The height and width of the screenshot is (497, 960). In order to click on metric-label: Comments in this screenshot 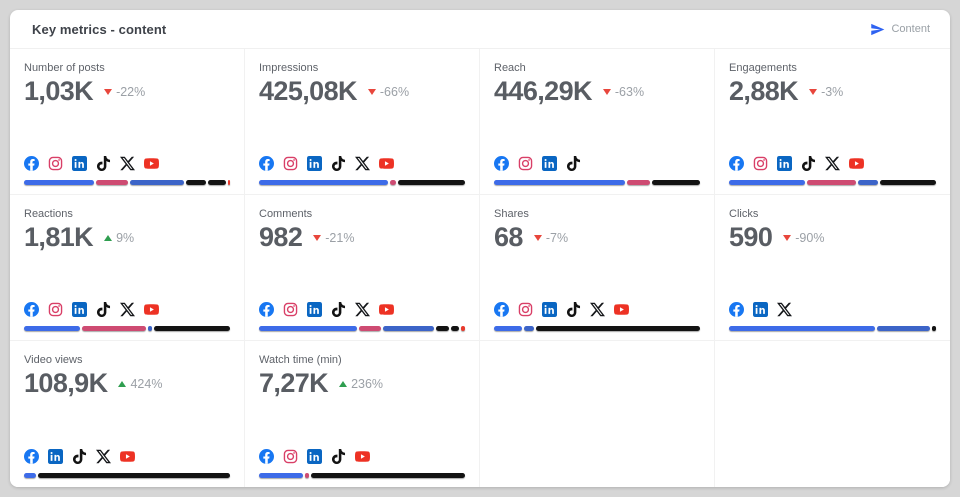, I will do `click(286, 214)`.